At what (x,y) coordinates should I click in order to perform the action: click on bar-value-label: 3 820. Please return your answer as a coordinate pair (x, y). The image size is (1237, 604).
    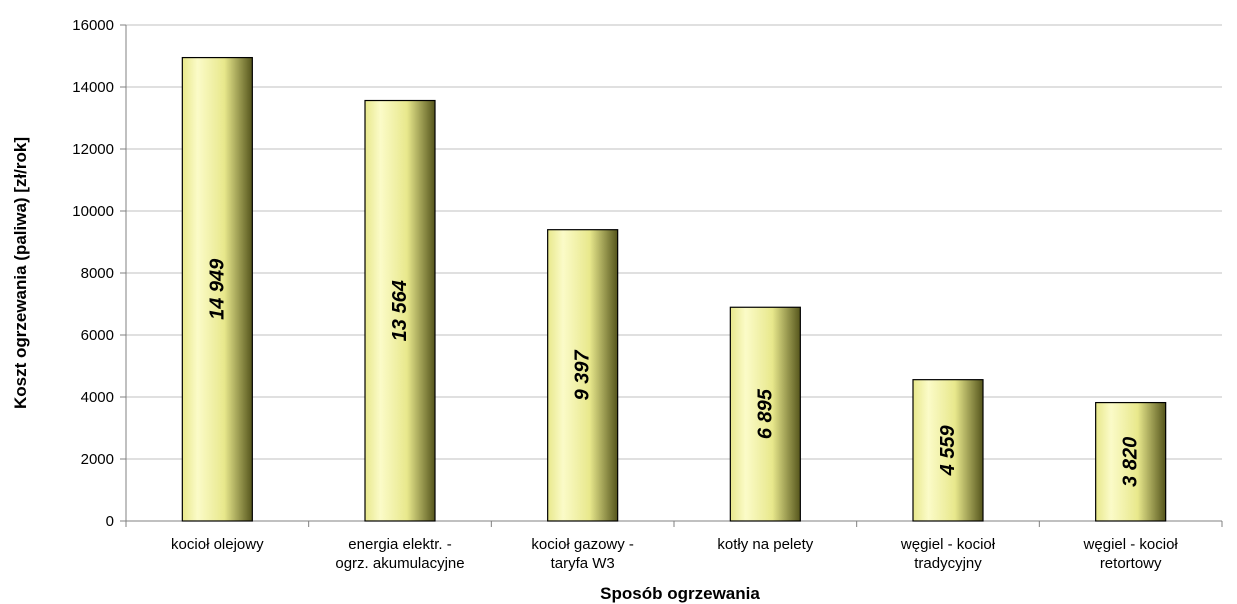
    Looking at the image, I should click on (1131, 462).